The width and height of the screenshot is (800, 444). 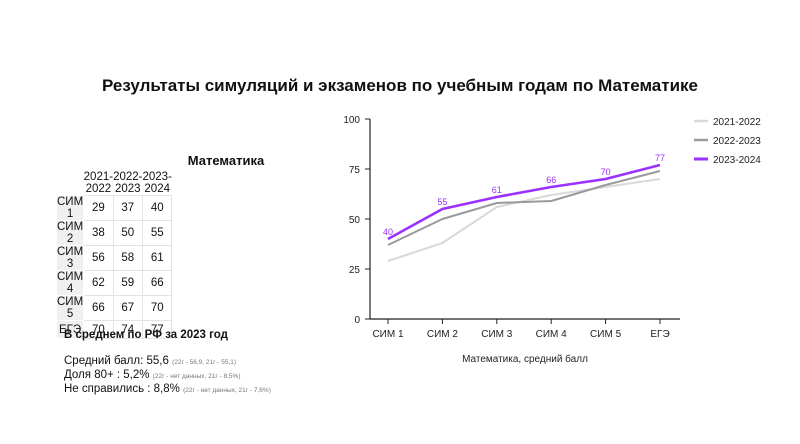 What do you see at coordinates (98, 183) in the screenshot?
I see `column-header: 2021-2022` at bounding box center [98, 183].